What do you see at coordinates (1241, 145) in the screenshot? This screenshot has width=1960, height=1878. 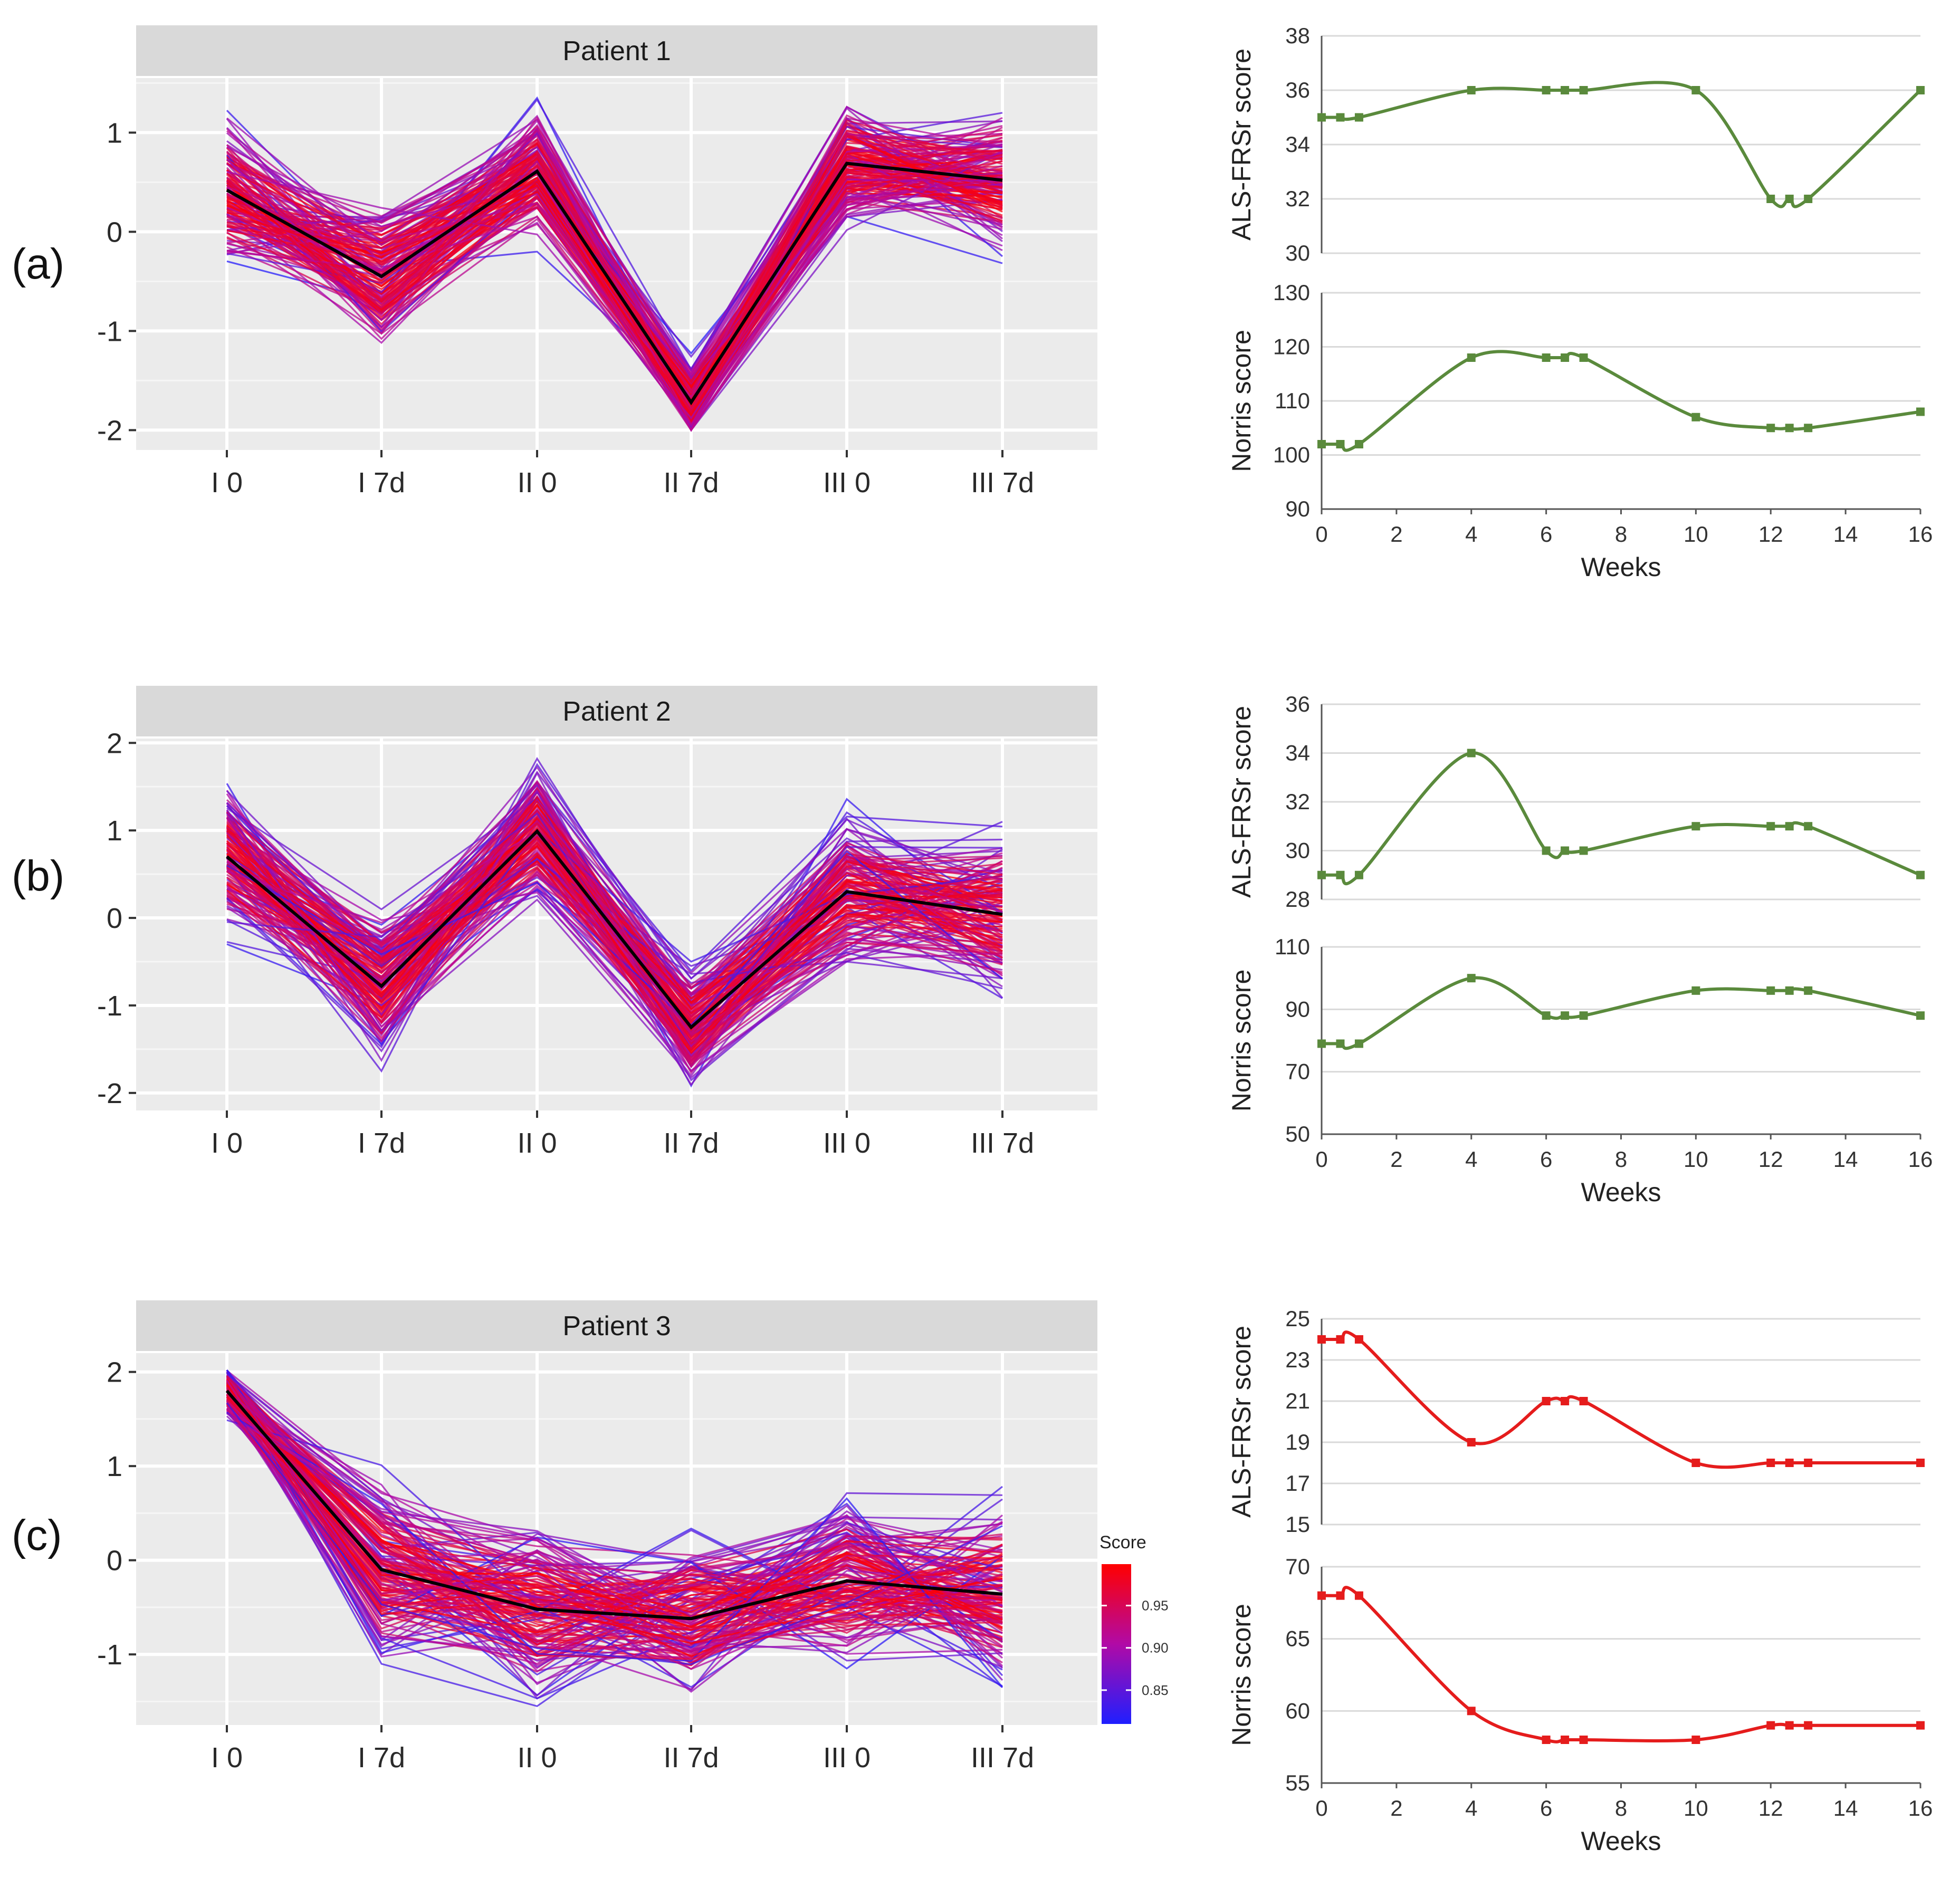 I see `score-axis-title: ALS-FRSr score` at bounding box center [1241, 145].